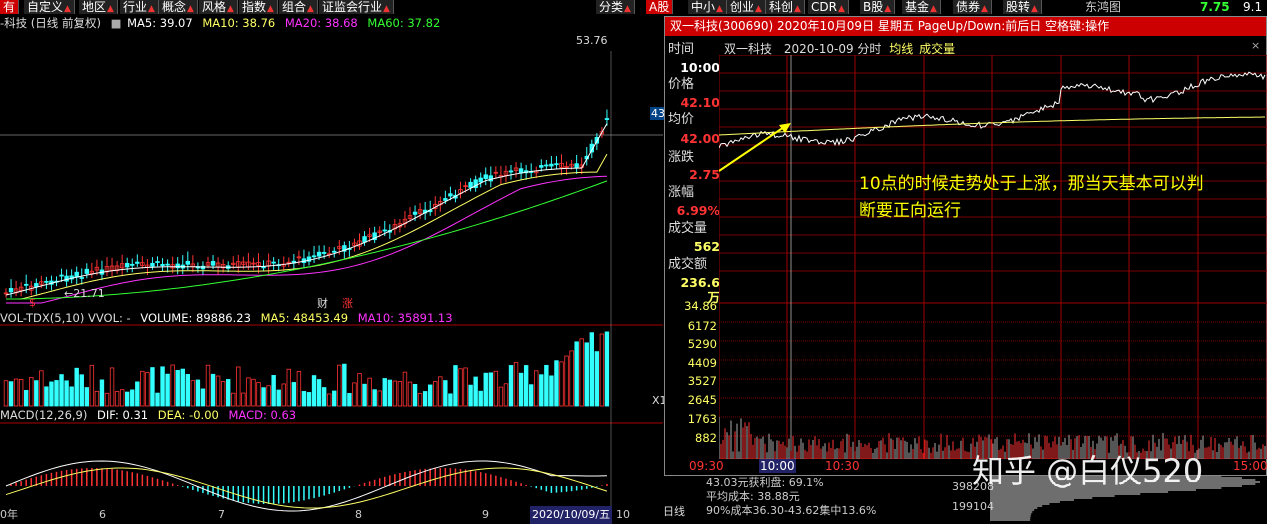 This screenshot has width=1267, height=524. What do you see at coordinates (1103, 7) in the screenshot?
I see `quote-stock-name: 东鸿图` at bounding box center [1103, 7].